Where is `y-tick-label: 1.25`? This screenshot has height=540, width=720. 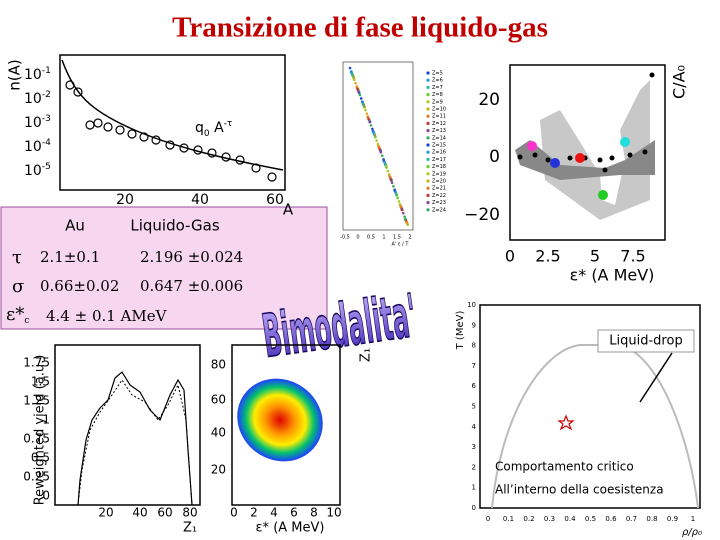
y-tick-label: 1.25 is located at coordinates (36, 401).